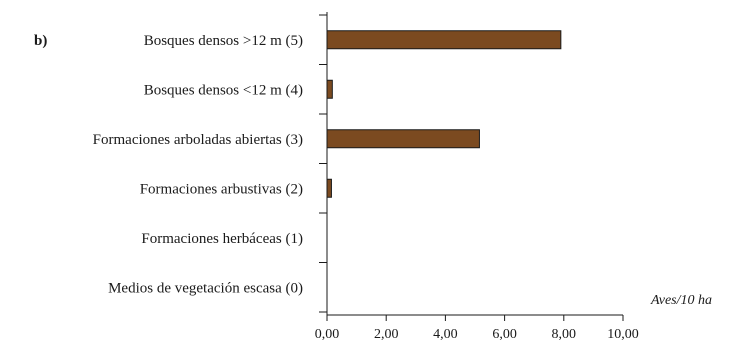  Describe the element at coordinates (327, 334) in the screenshot. I see `x-tick-label: 0,00` at that location.